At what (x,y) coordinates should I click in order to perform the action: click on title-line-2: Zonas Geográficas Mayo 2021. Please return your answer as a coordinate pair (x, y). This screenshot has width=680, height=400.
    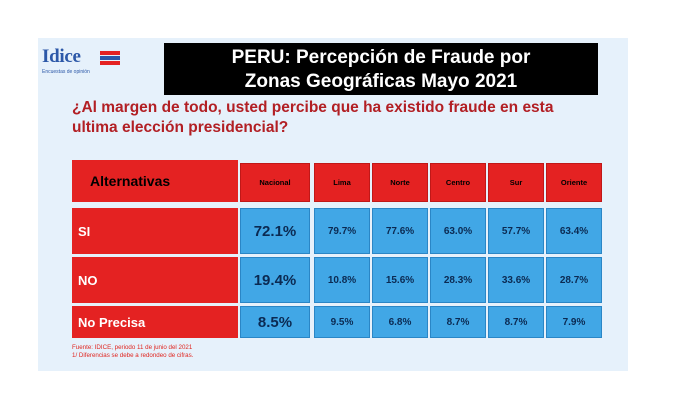
    Looking at the image, I should click on (381, 81).